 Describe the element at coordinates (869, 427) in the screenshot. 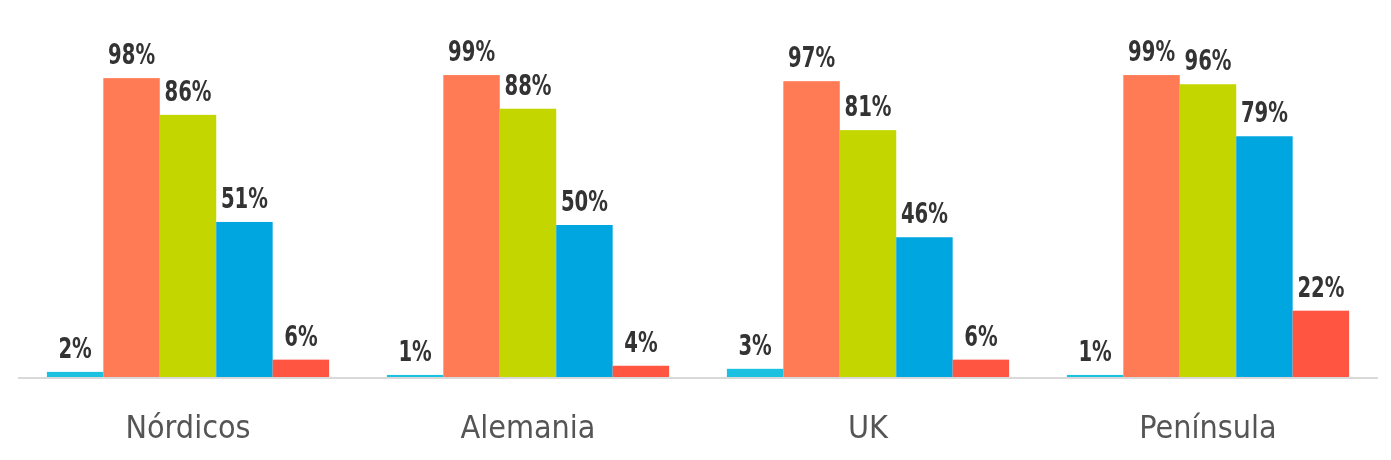

I see `x-tick-label: UK` at that location.